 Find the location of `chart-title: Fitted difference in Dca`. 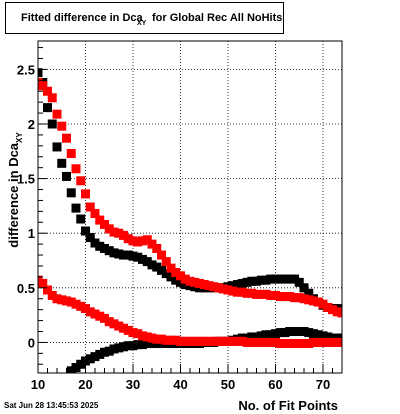

chart-title: Fitted difference in Dca is located at coordinates (82, 18).